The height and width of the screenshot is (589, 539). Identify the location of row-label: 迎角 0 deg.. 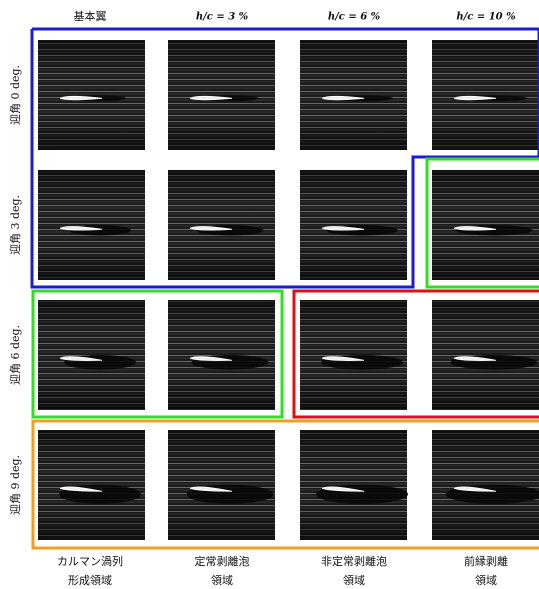
(15, 95).